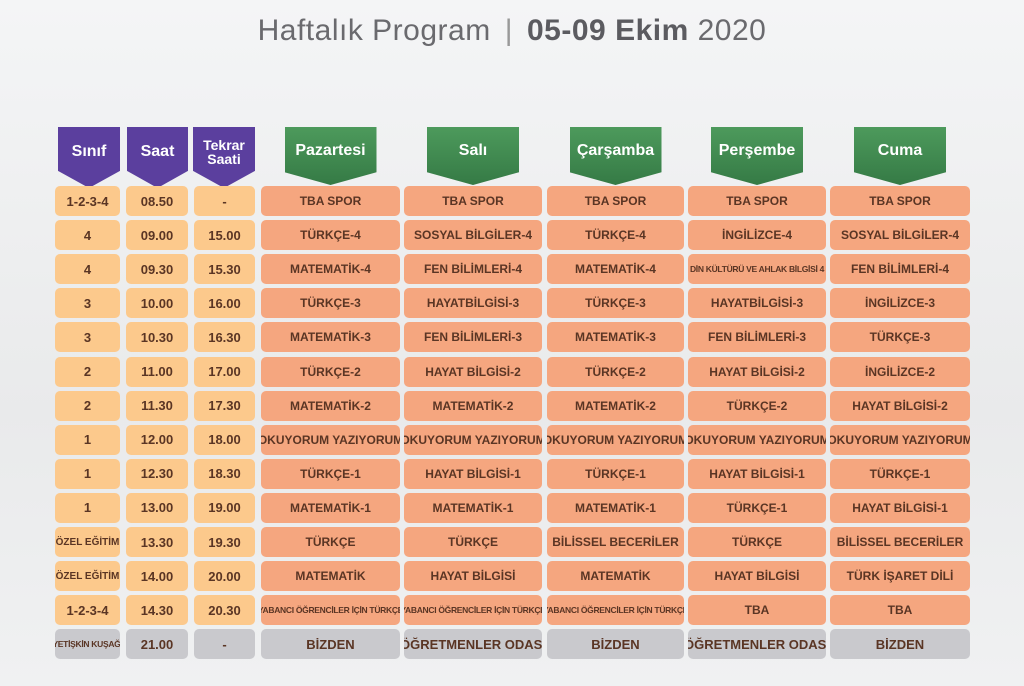  I want to click on cell-day-3: İNGİLİZCE-4, so click(757, 235).